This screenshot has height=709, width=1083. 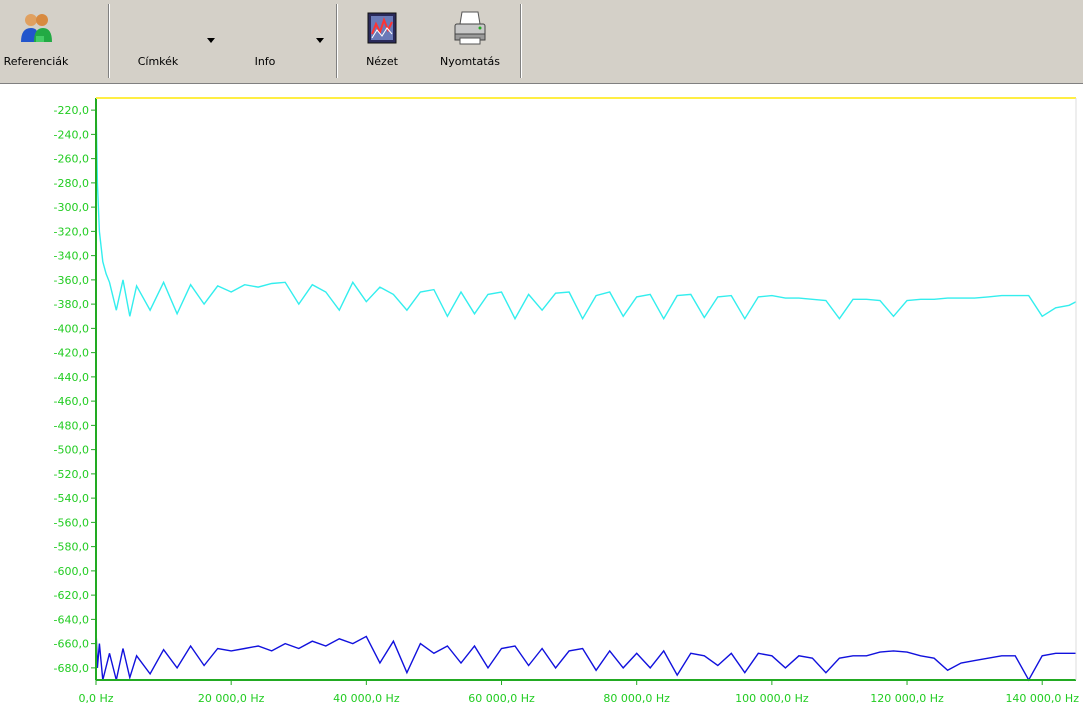 What do you see at coordinates (71, 256) in the screenshot?
I see `y-tick-label: -340,0` at bounding box center [71, 256].